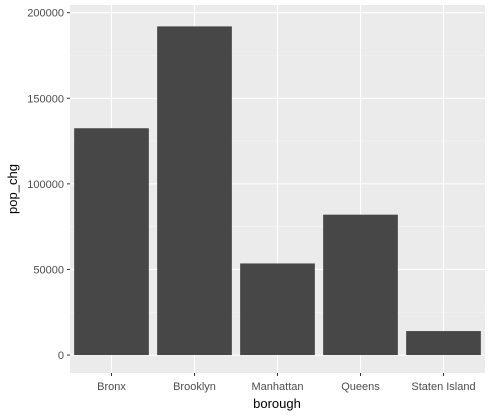 Image resolution: width=490 pixels, height=418 pixels. Describe the element at coordinates (278, 387) in the screenshot. I see `x-tick-label: Manhattan` at that location.